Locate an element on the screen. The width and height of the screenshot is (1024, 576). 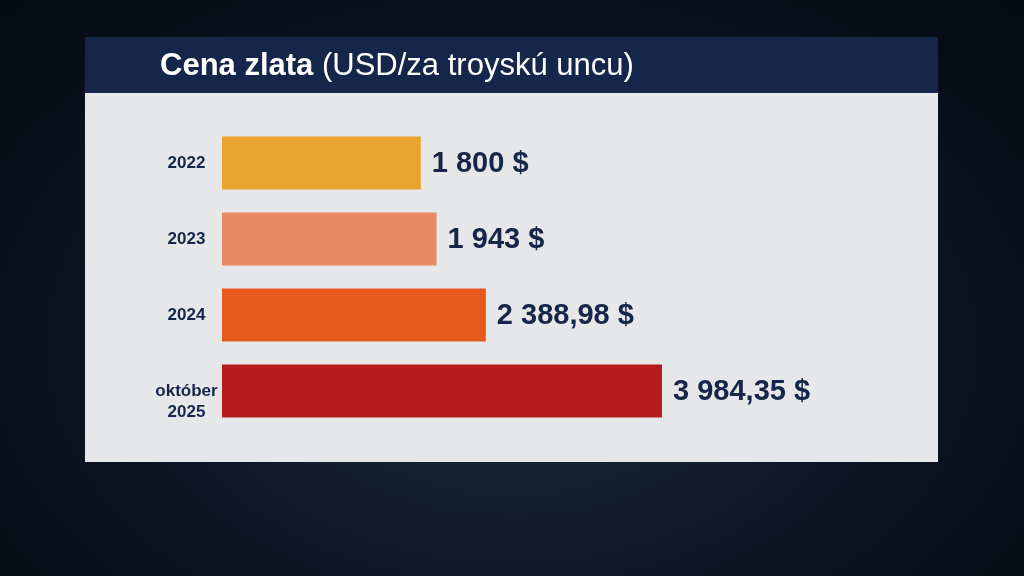
chart-subtitle: (USD/za troyskú uncu) is located at coordinates (477, 64).